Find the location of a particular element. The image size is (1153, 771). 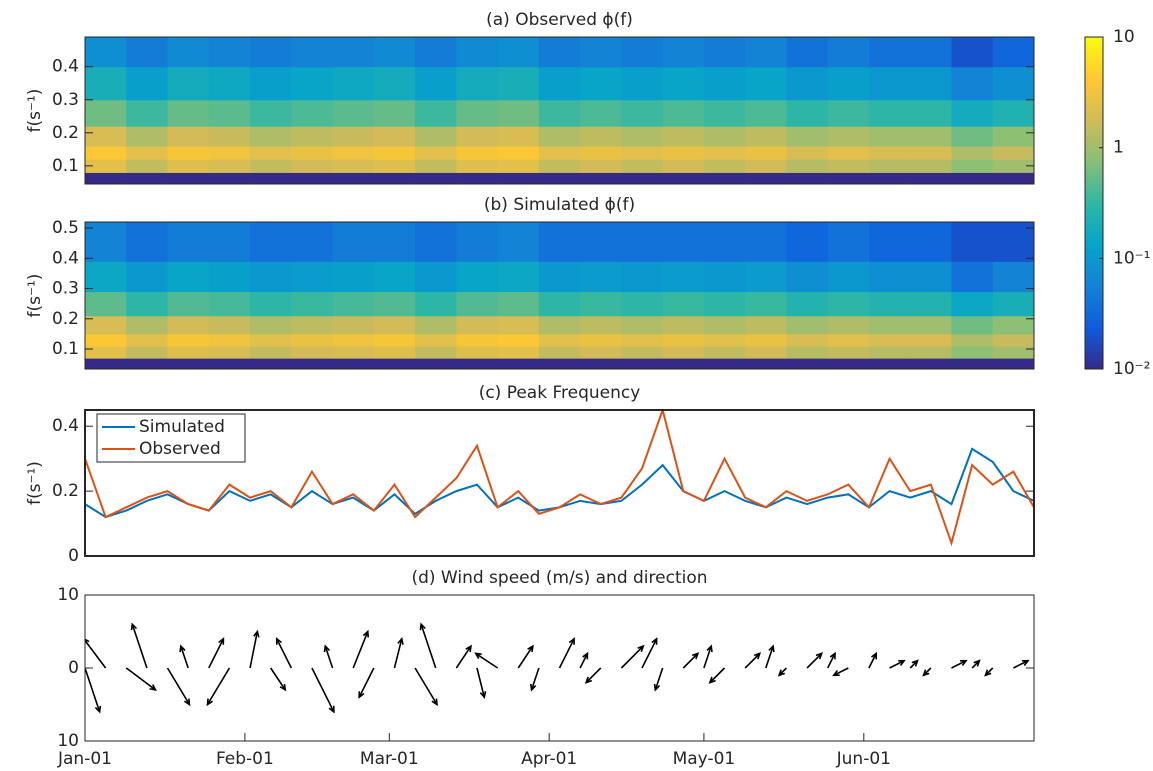

y-tick-label: 0.2 is located at coordinates (65, 319).